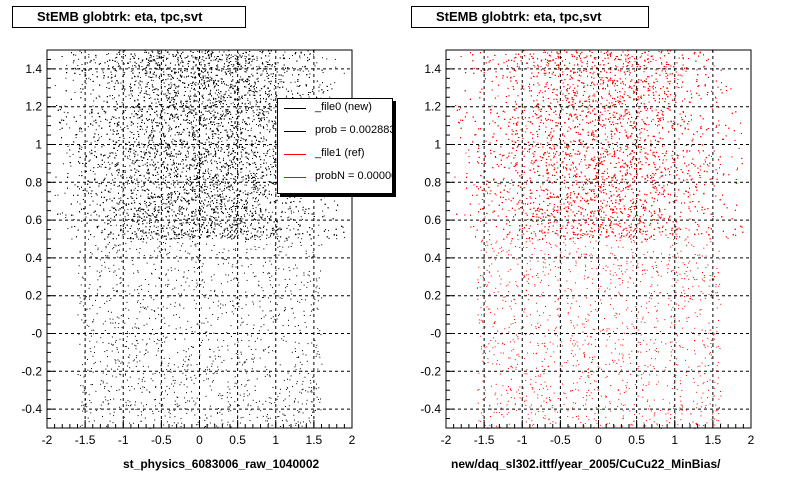 The image size is (800, 480). I want to click on legend-entry: prob = 0.002883, so click(335, 132).